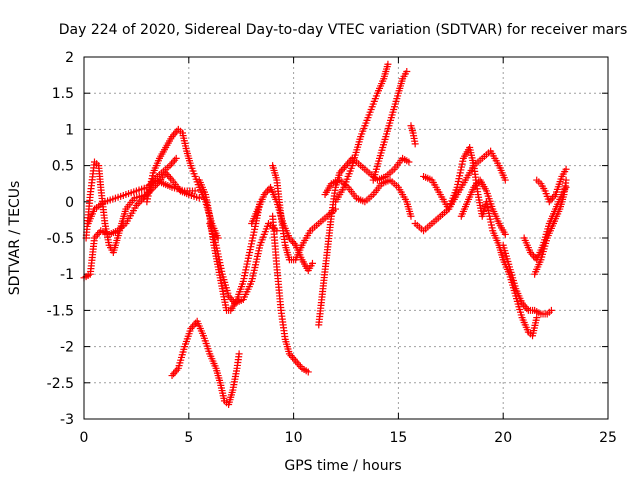 Image resolution: width=640 pixels, height=480 pixels. Describe the element at coordinates (188, 438) in the screenshot. I see `x-tick-label: 5` at that location.